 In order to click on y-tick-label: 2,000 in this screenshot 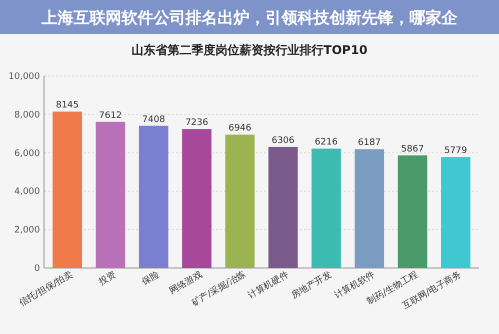, I will do `click(27, 231)`.